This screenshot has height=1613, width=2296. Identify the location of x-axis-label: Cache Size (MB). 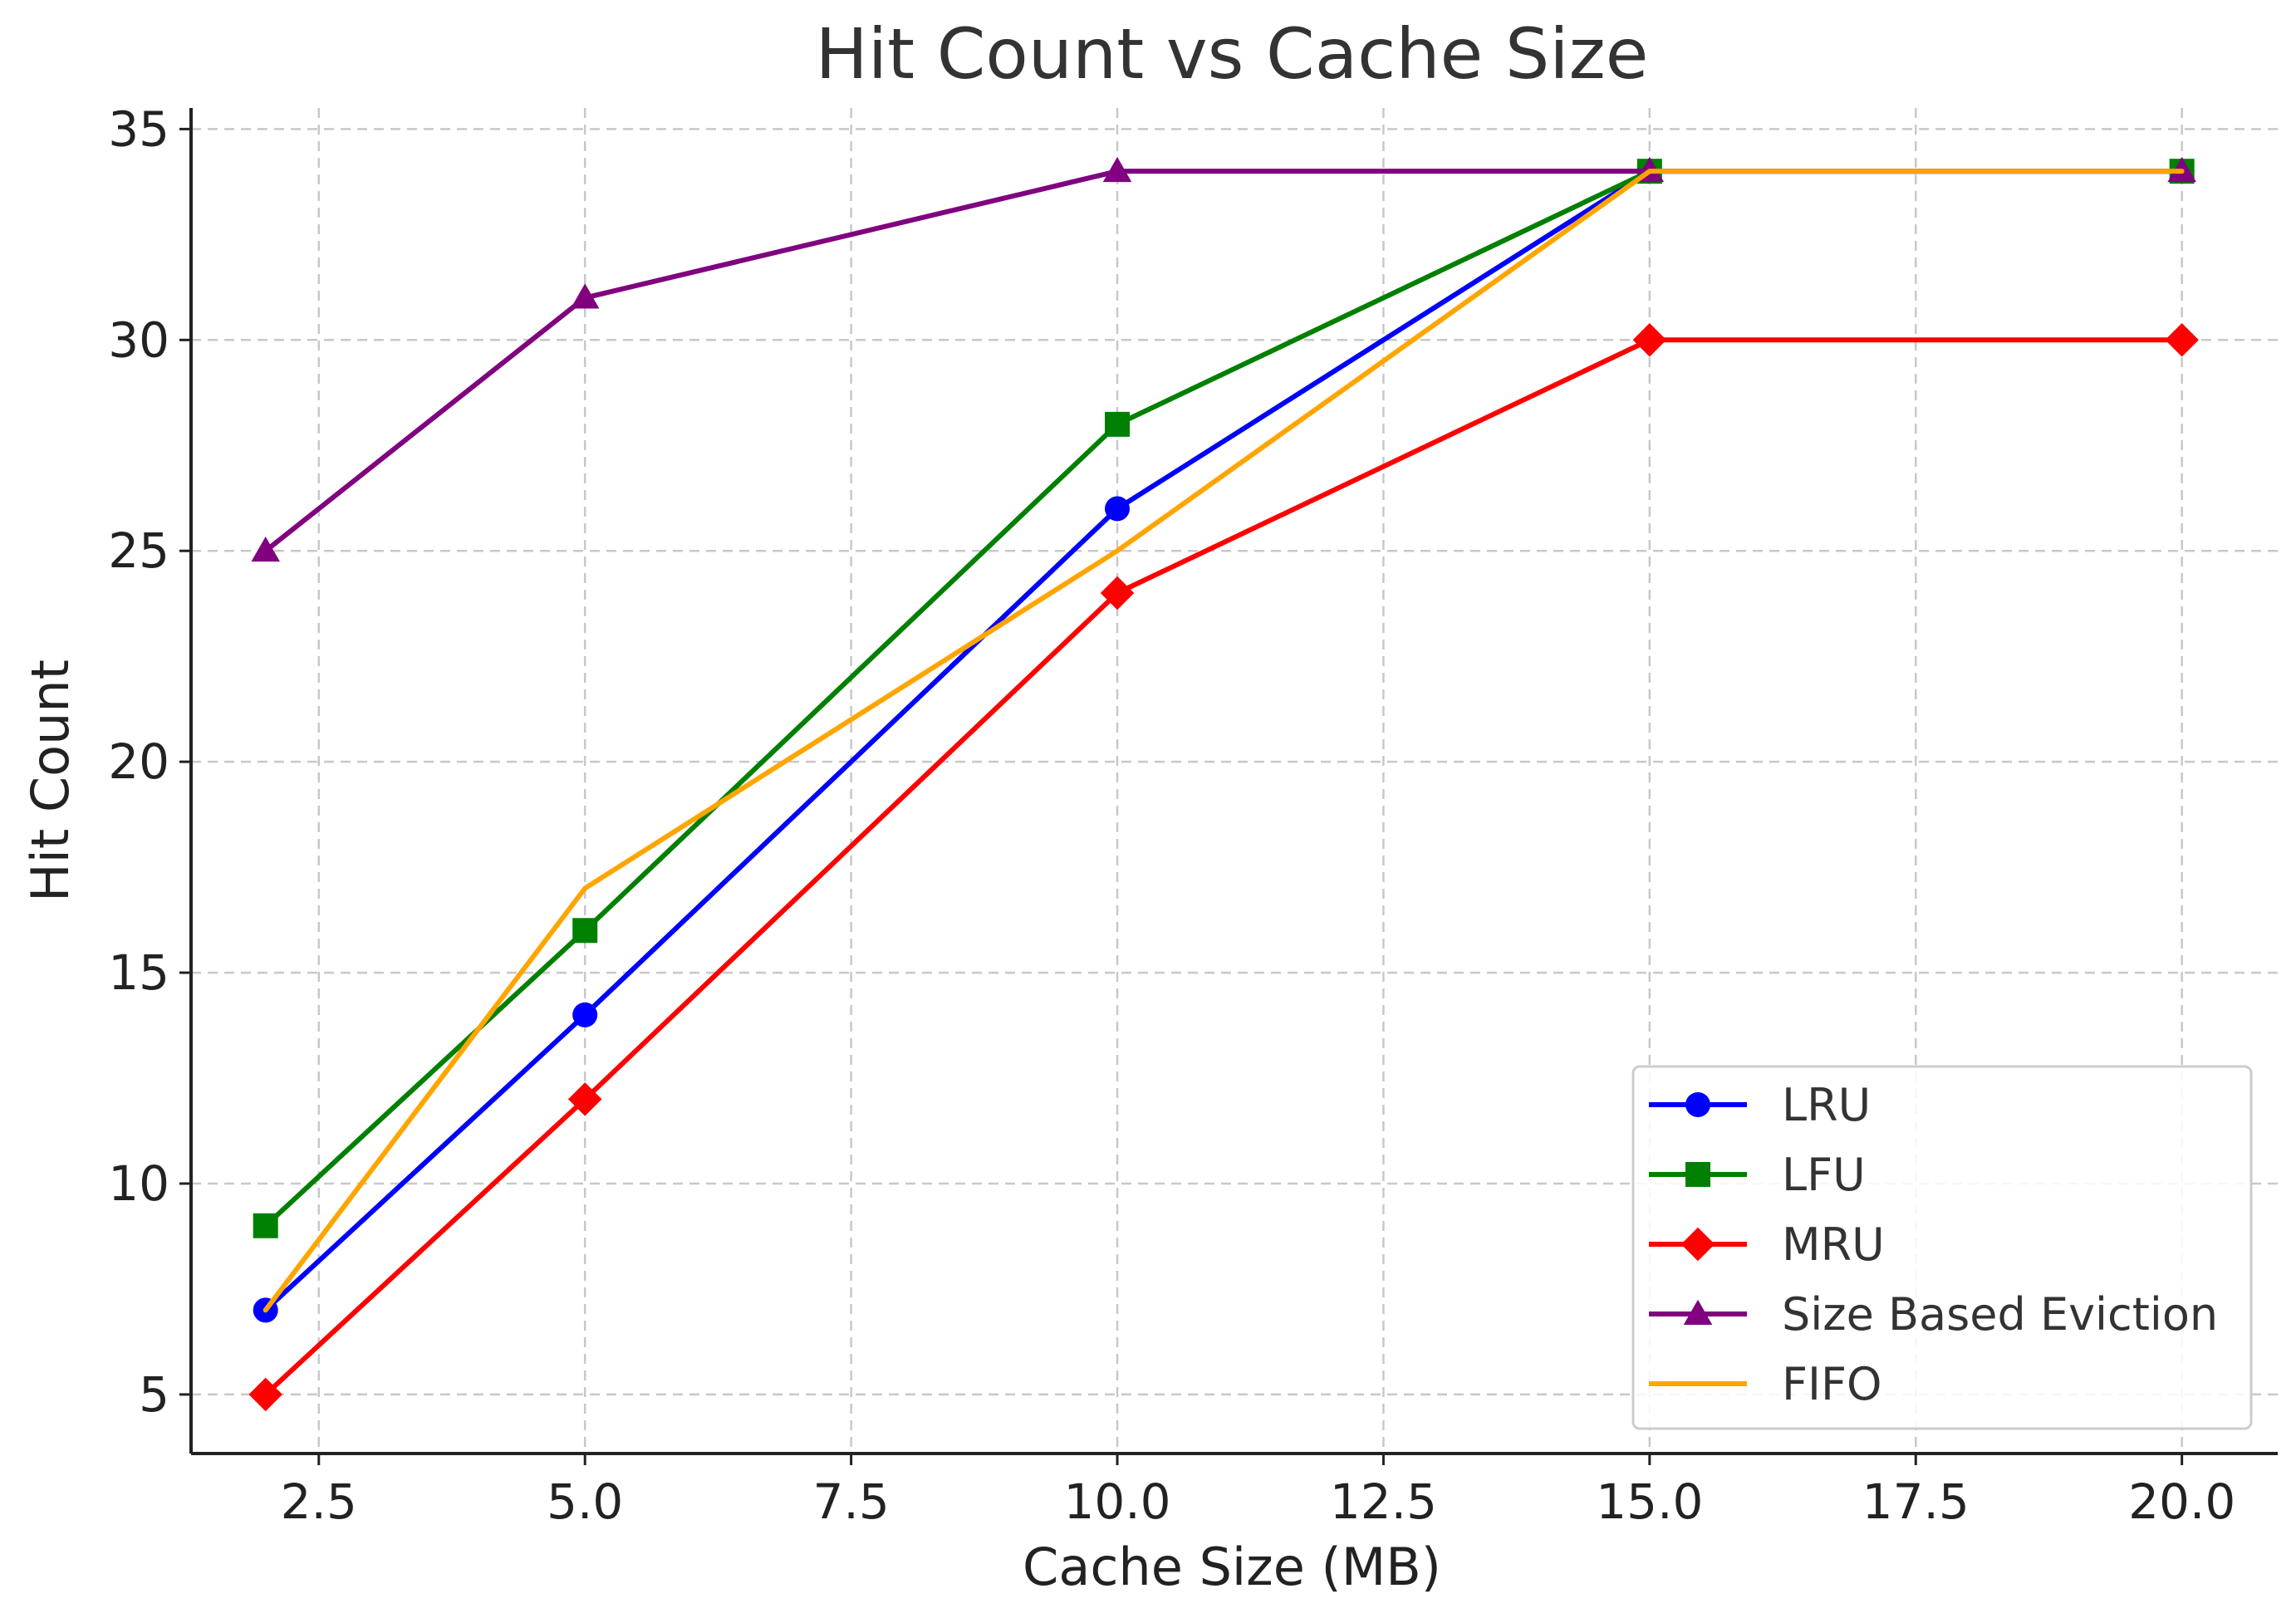
(1232, 1567).